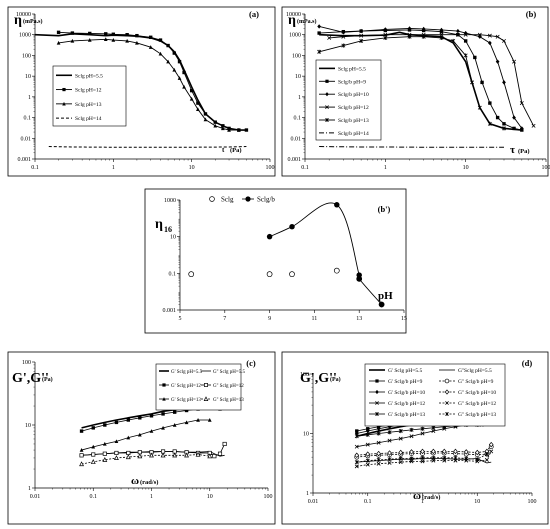 This screenshot has height=529, width=550. Describe the element at coordinates (307, 21) in the screenshot. I see `y-axis-unit: (mPa.s)` at that location.